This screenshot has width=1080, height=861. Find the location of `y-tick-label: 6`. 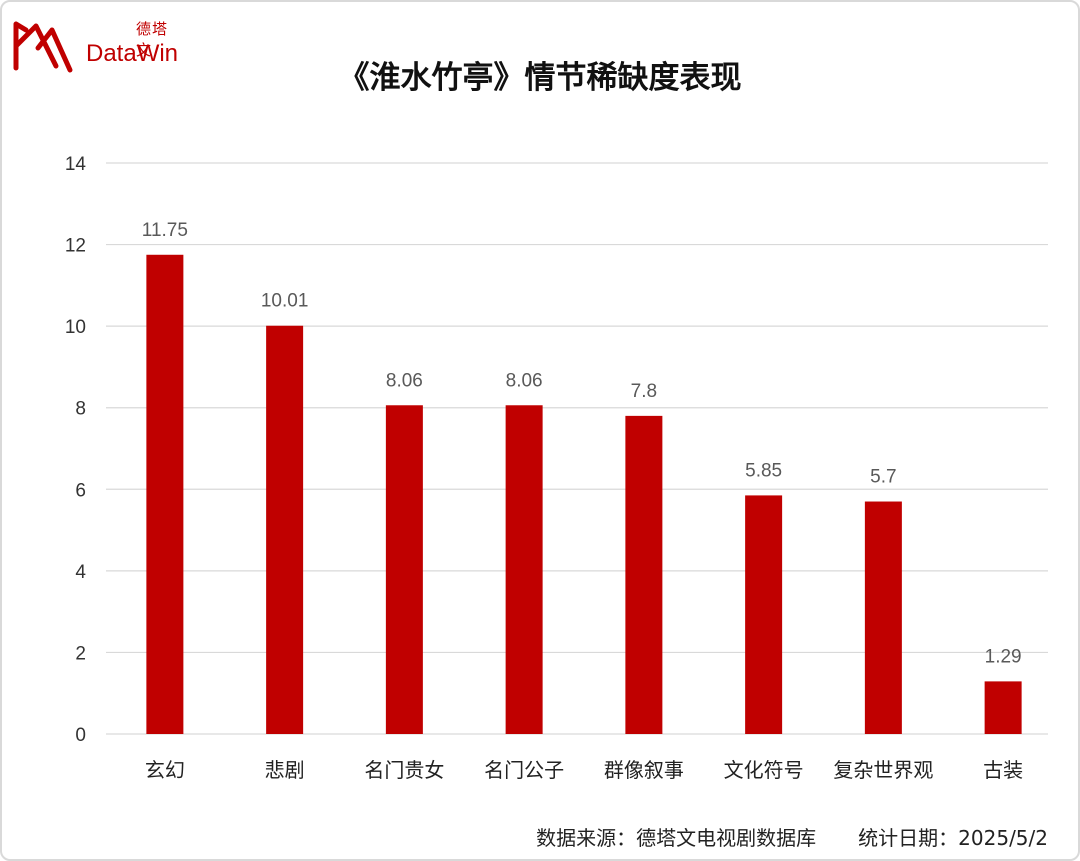

y-tick-label: 6 is located at coordinates (80, 490).